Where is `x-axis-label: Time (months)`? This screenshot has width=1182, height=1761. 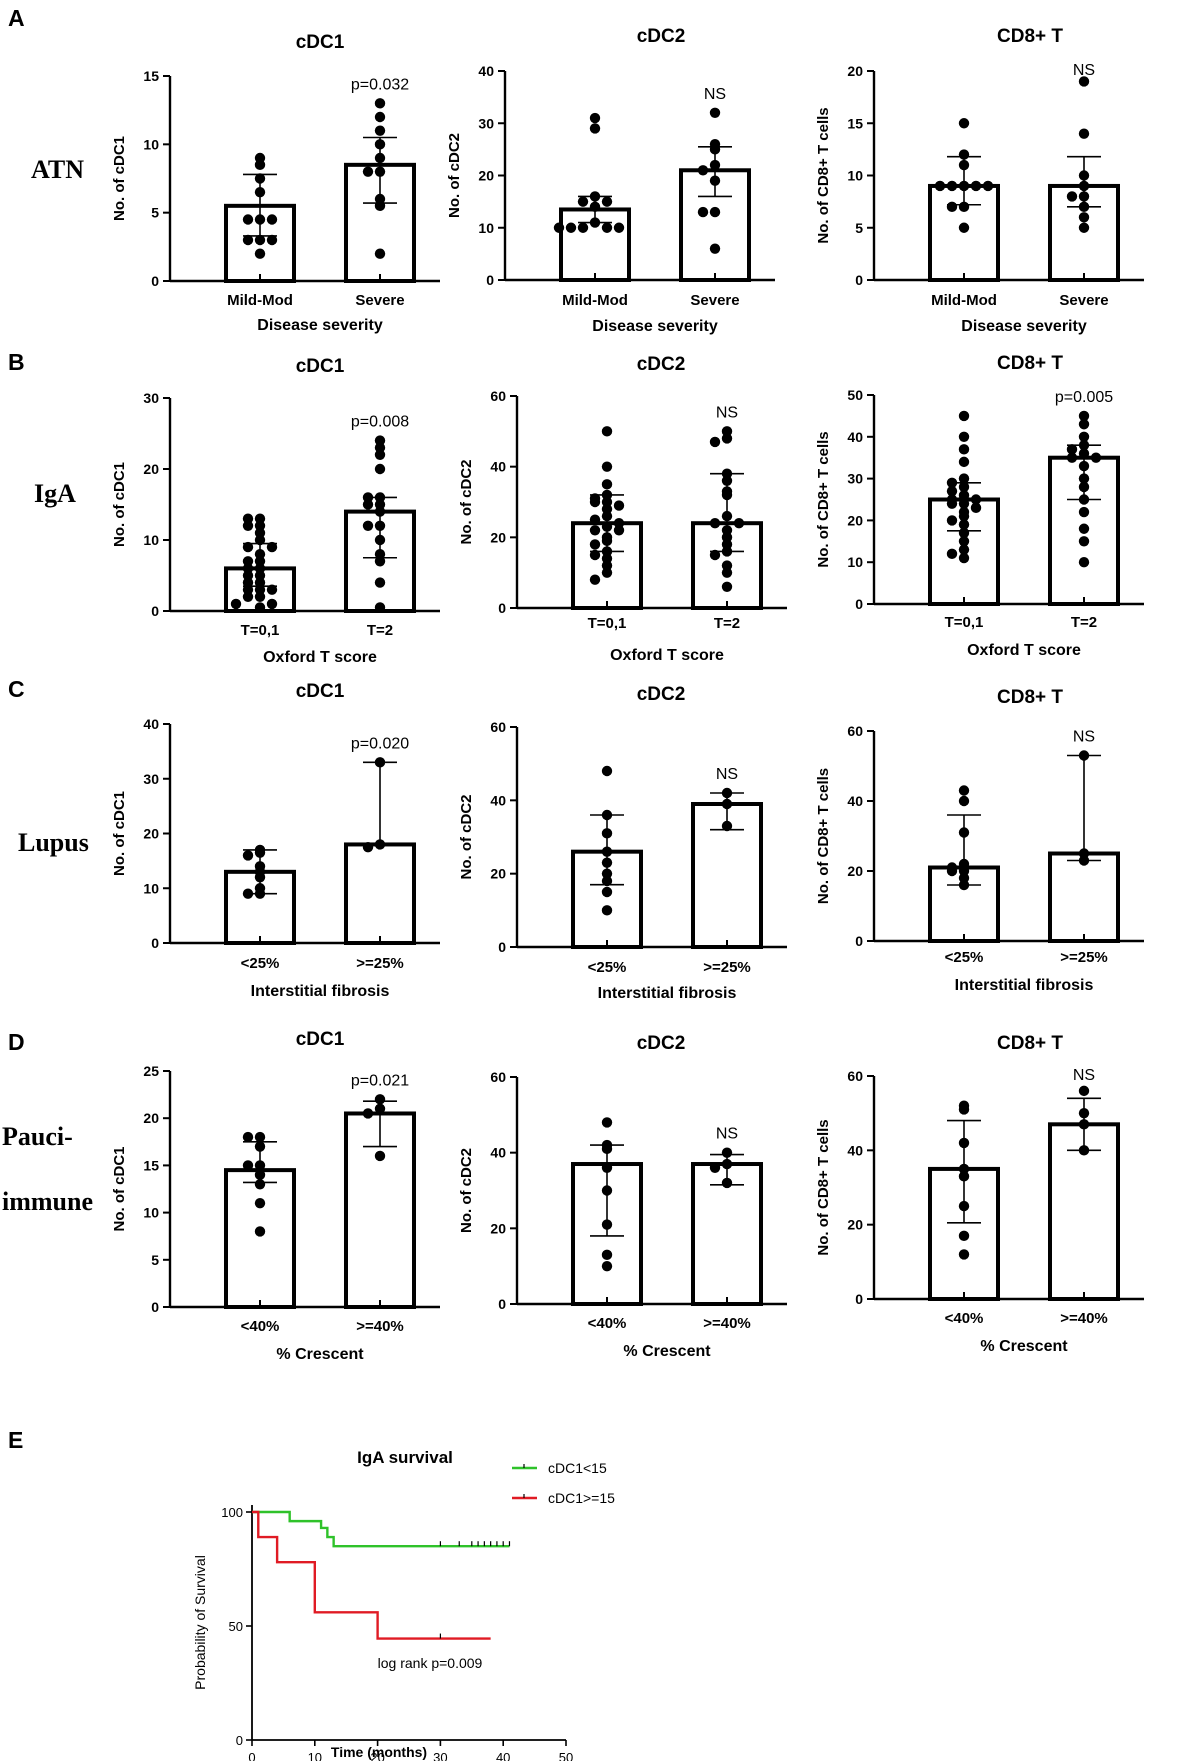
x-axis-label: Time (months) is located at coordinates (379, 1752).